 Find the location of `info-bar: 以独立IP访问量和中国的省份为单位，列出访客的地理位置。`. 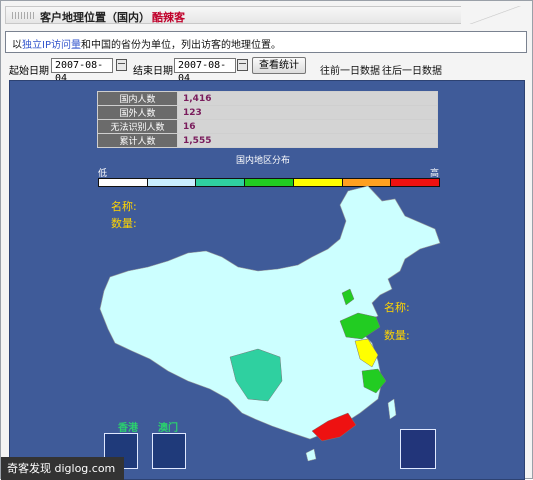

info-bar: 以独立IP访问量和中国的省份为单位，列出访客的地理位置。 is located at coordinates (266, 42).